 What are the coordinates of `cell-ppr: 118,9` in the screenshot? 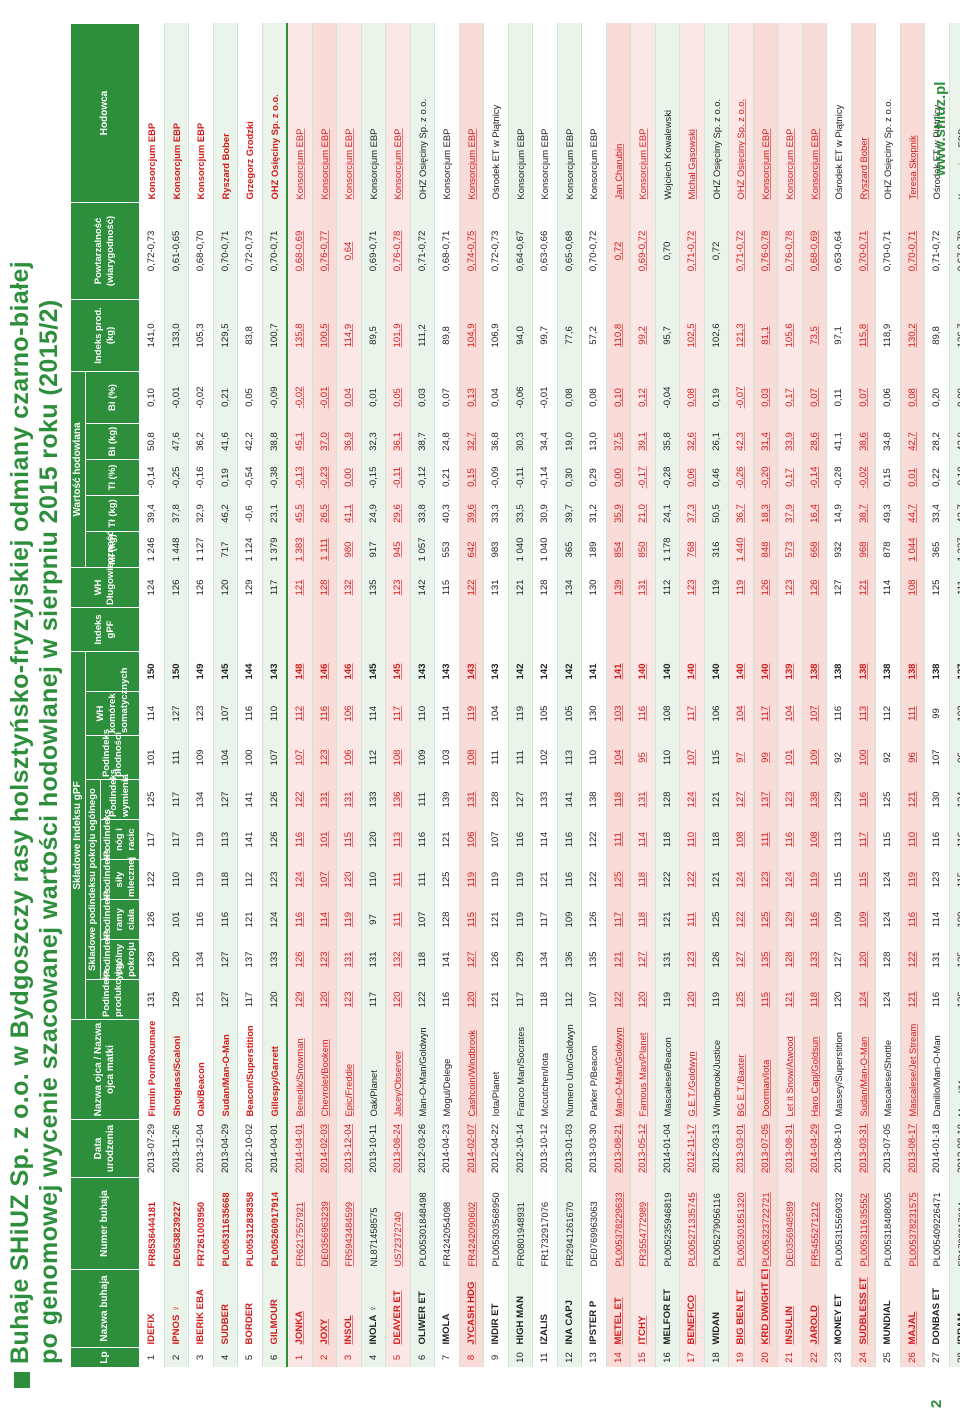 It's located at (887, 335).